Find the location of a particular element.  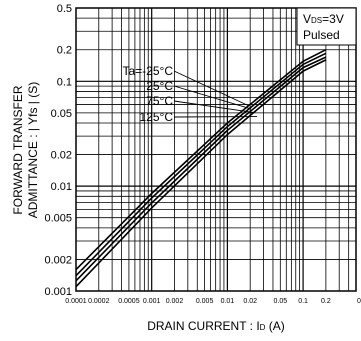

x-tick-label: 0.001 is located at coordinates (152, 301).